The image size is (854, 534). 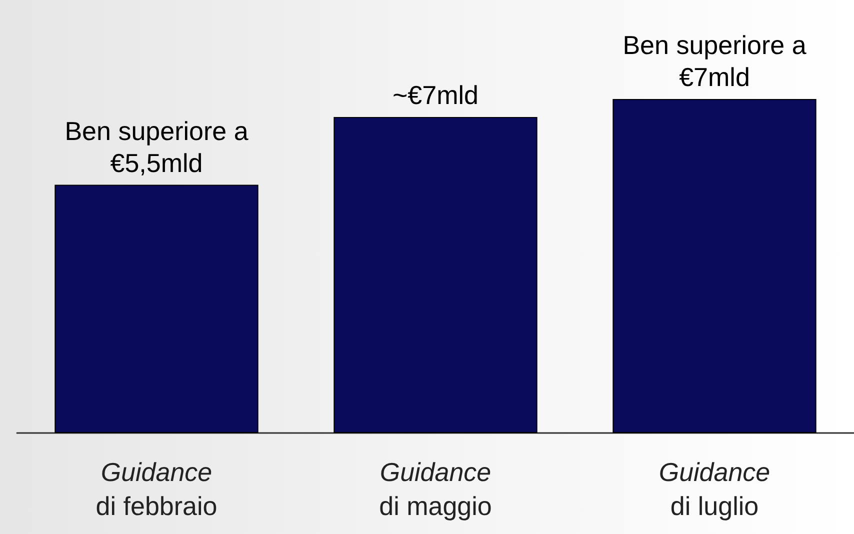 What do you see at coordinates (714, 489) in the screenshot?
I see `x-tick-label: Guidance di luglio` at bounding box center [714, 489].